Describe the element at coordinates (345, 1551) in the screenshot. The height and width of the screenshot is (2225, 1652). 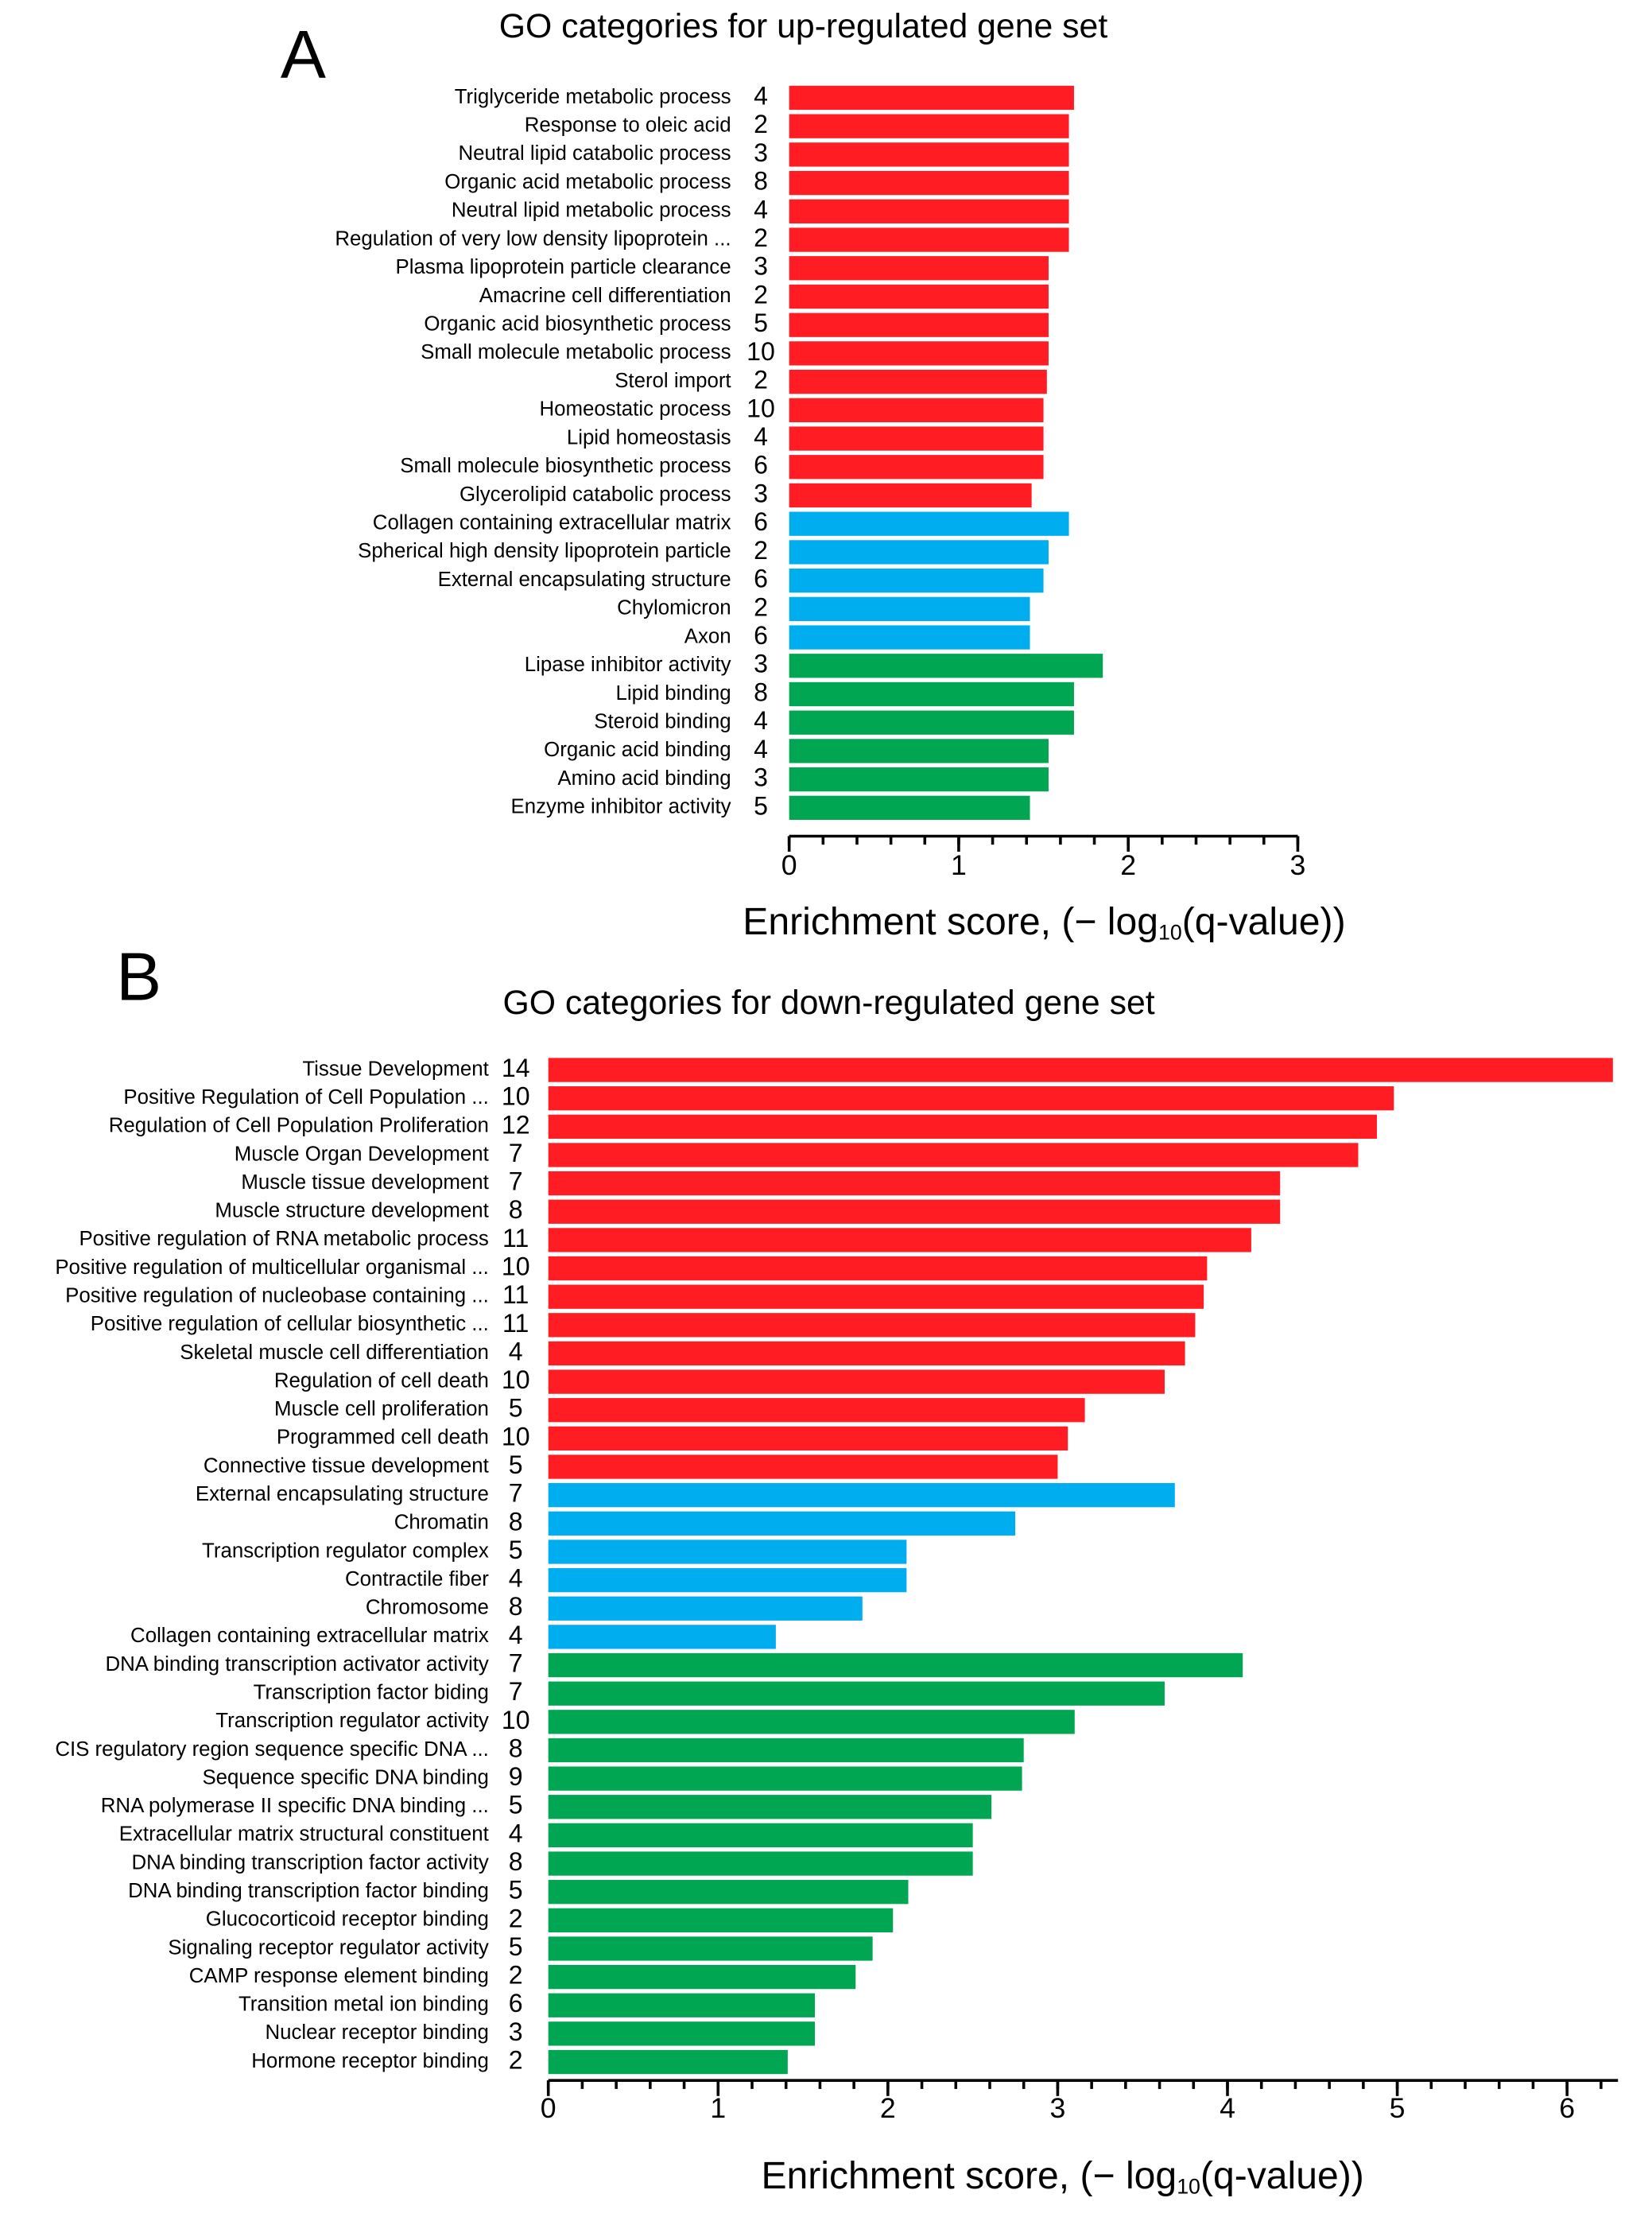
I see `category-label: Transcription regulator complex` at that location.